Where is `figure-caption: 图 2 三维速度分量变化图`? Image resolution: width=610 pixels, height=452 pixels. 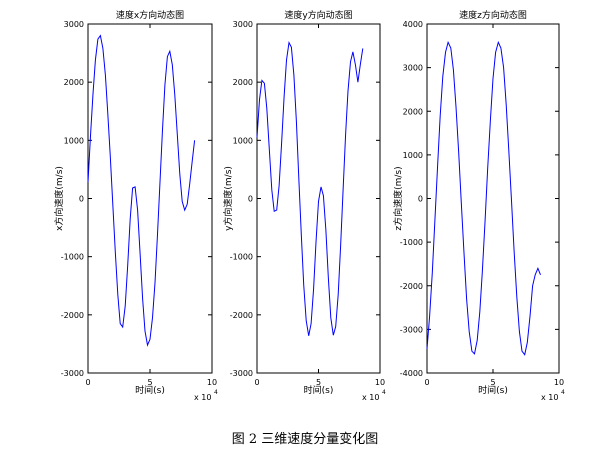
figure-caption: 图 2 三维速度分量变化图 is located at coordinates (305, 439).